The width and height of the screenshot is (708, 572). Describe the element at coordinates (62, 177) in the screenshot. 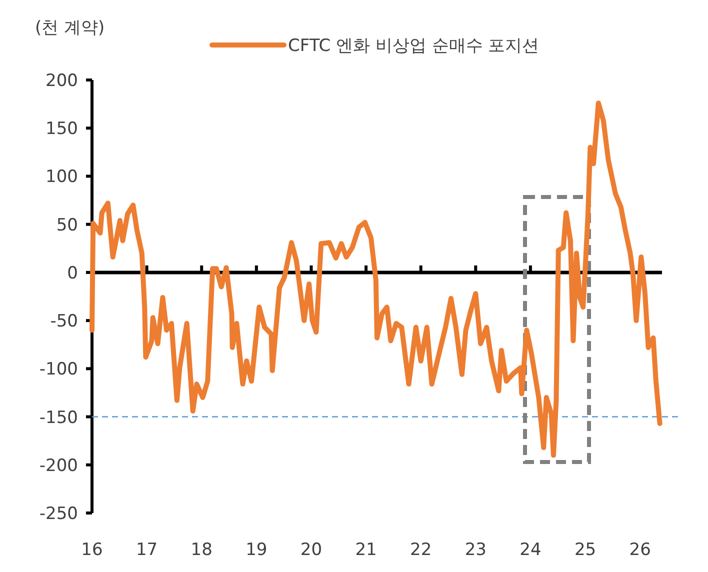

I see `y-tick-label: 100` at that location.